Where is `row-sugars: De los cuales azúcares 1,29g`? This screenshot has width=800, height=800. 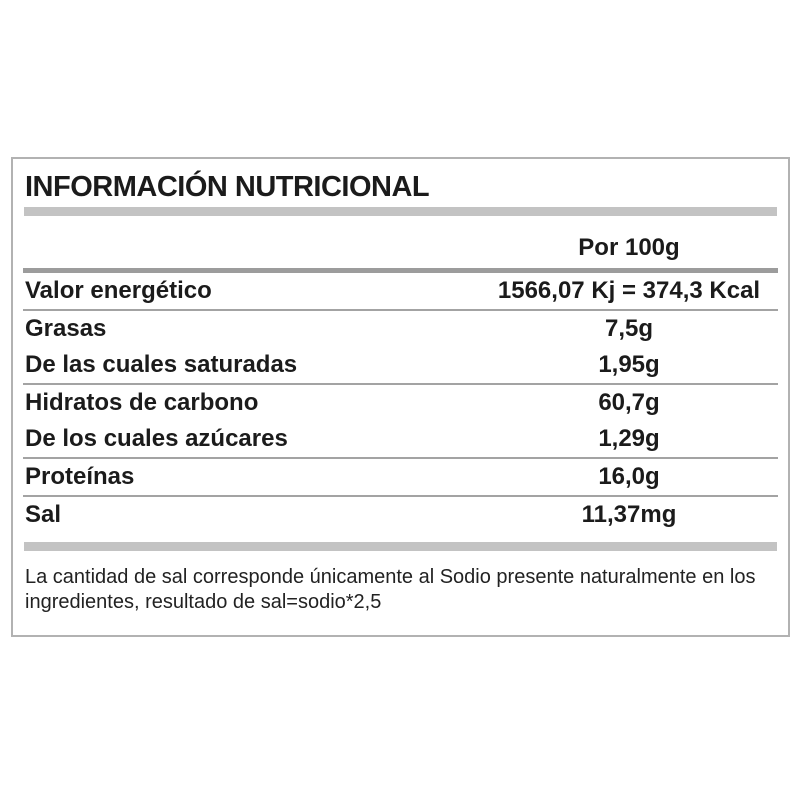 row-sugars: De los cuales azúcares 1,29g is located at coordinates (400, 439).